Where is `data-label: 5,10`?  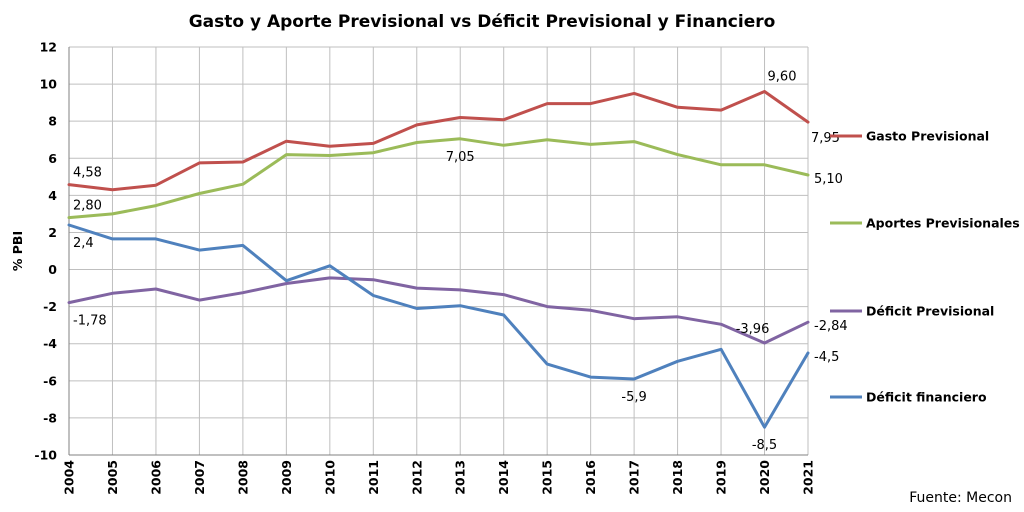
data-label: 5,10 is located at coordinates (828, 179).